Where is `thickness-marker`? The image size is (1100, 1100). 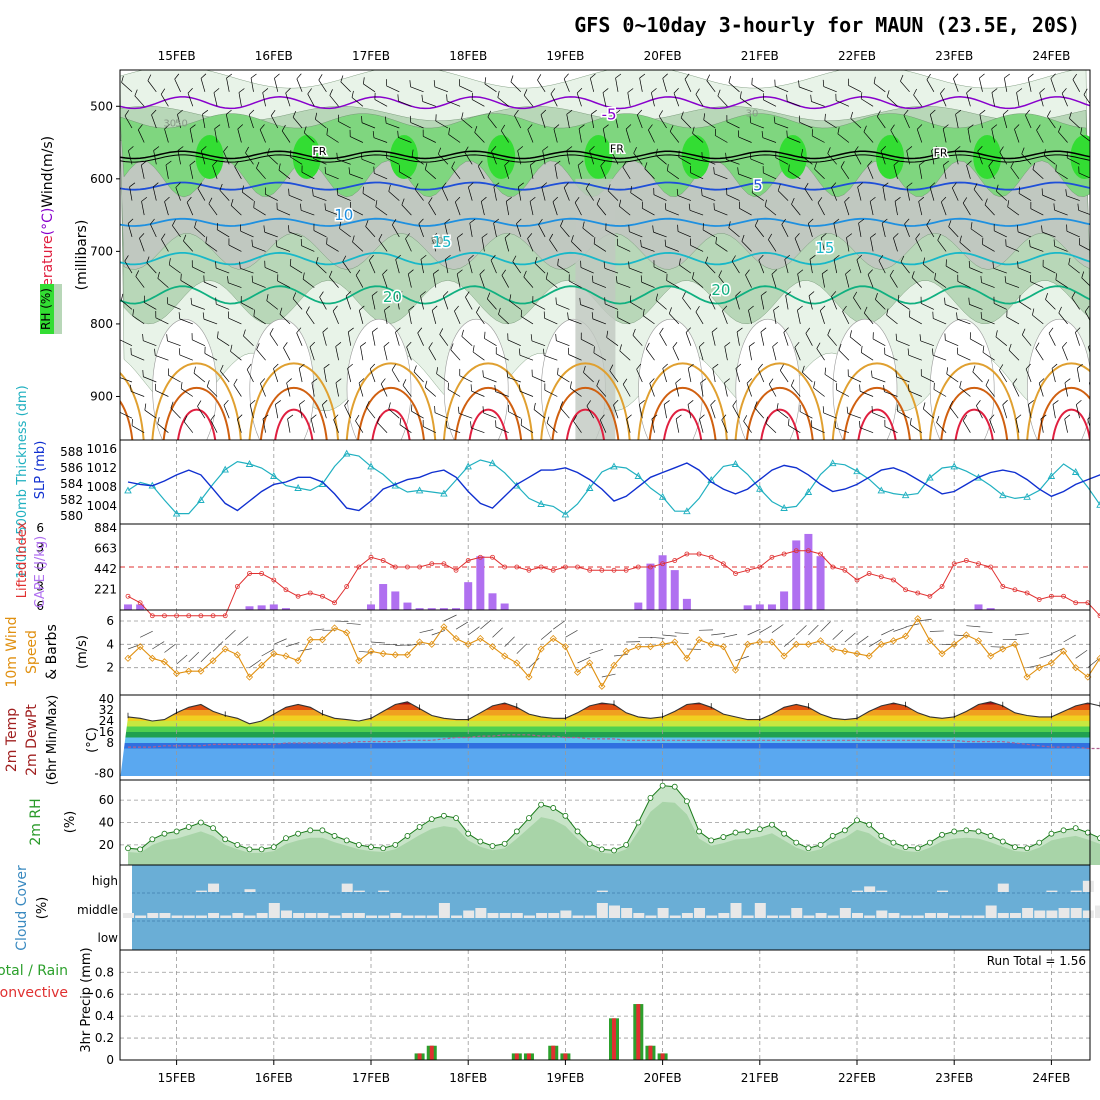
thickness-marker is located at coordinates (784, 507).